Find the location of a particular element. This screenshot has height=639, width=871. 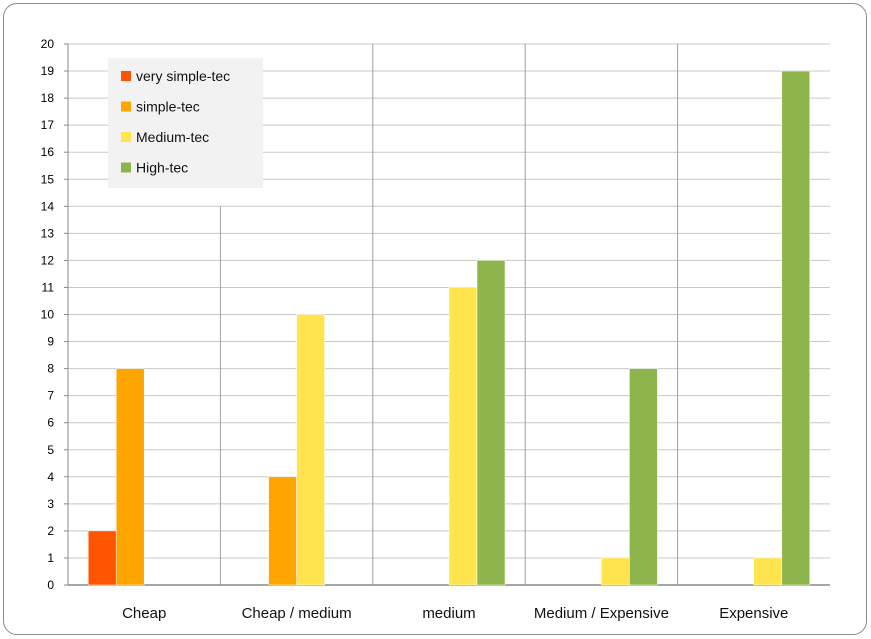

y-tick-label: 11 is located at coordinates (48, 287).